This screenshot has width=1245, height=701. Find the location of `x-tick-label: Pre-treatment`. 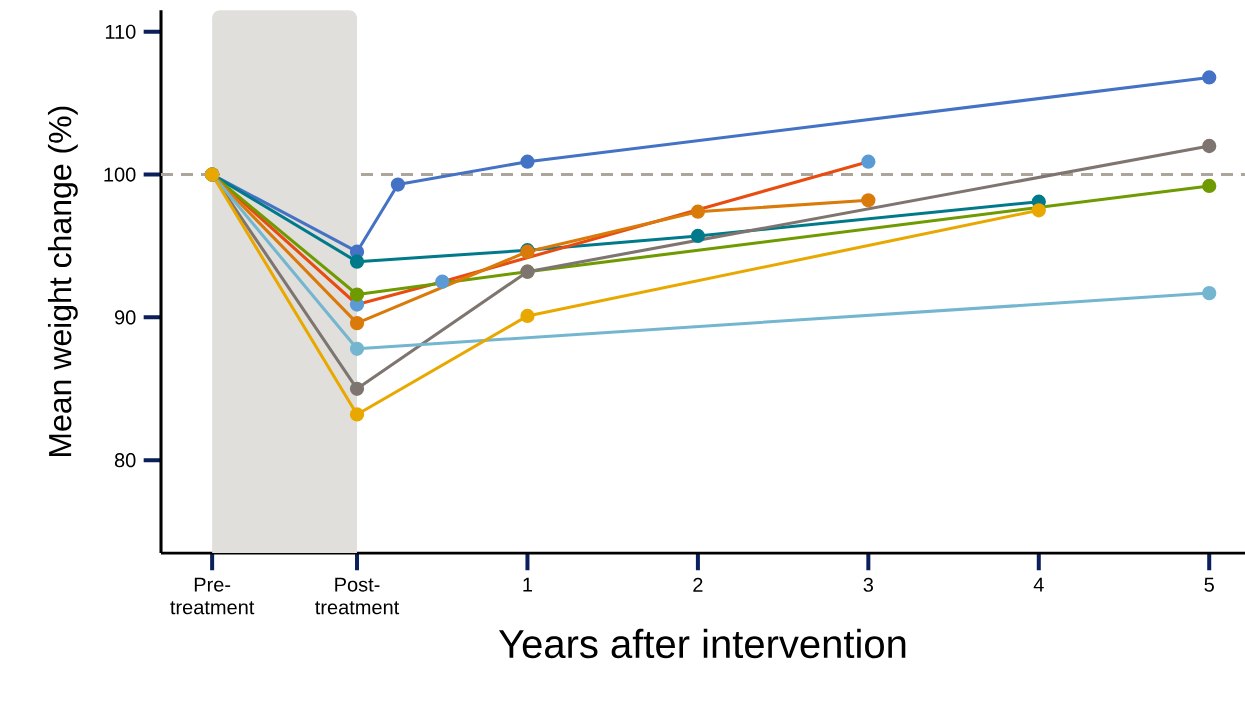

x-tick-label: Pre-treatment is located at coordinates (212, 596).